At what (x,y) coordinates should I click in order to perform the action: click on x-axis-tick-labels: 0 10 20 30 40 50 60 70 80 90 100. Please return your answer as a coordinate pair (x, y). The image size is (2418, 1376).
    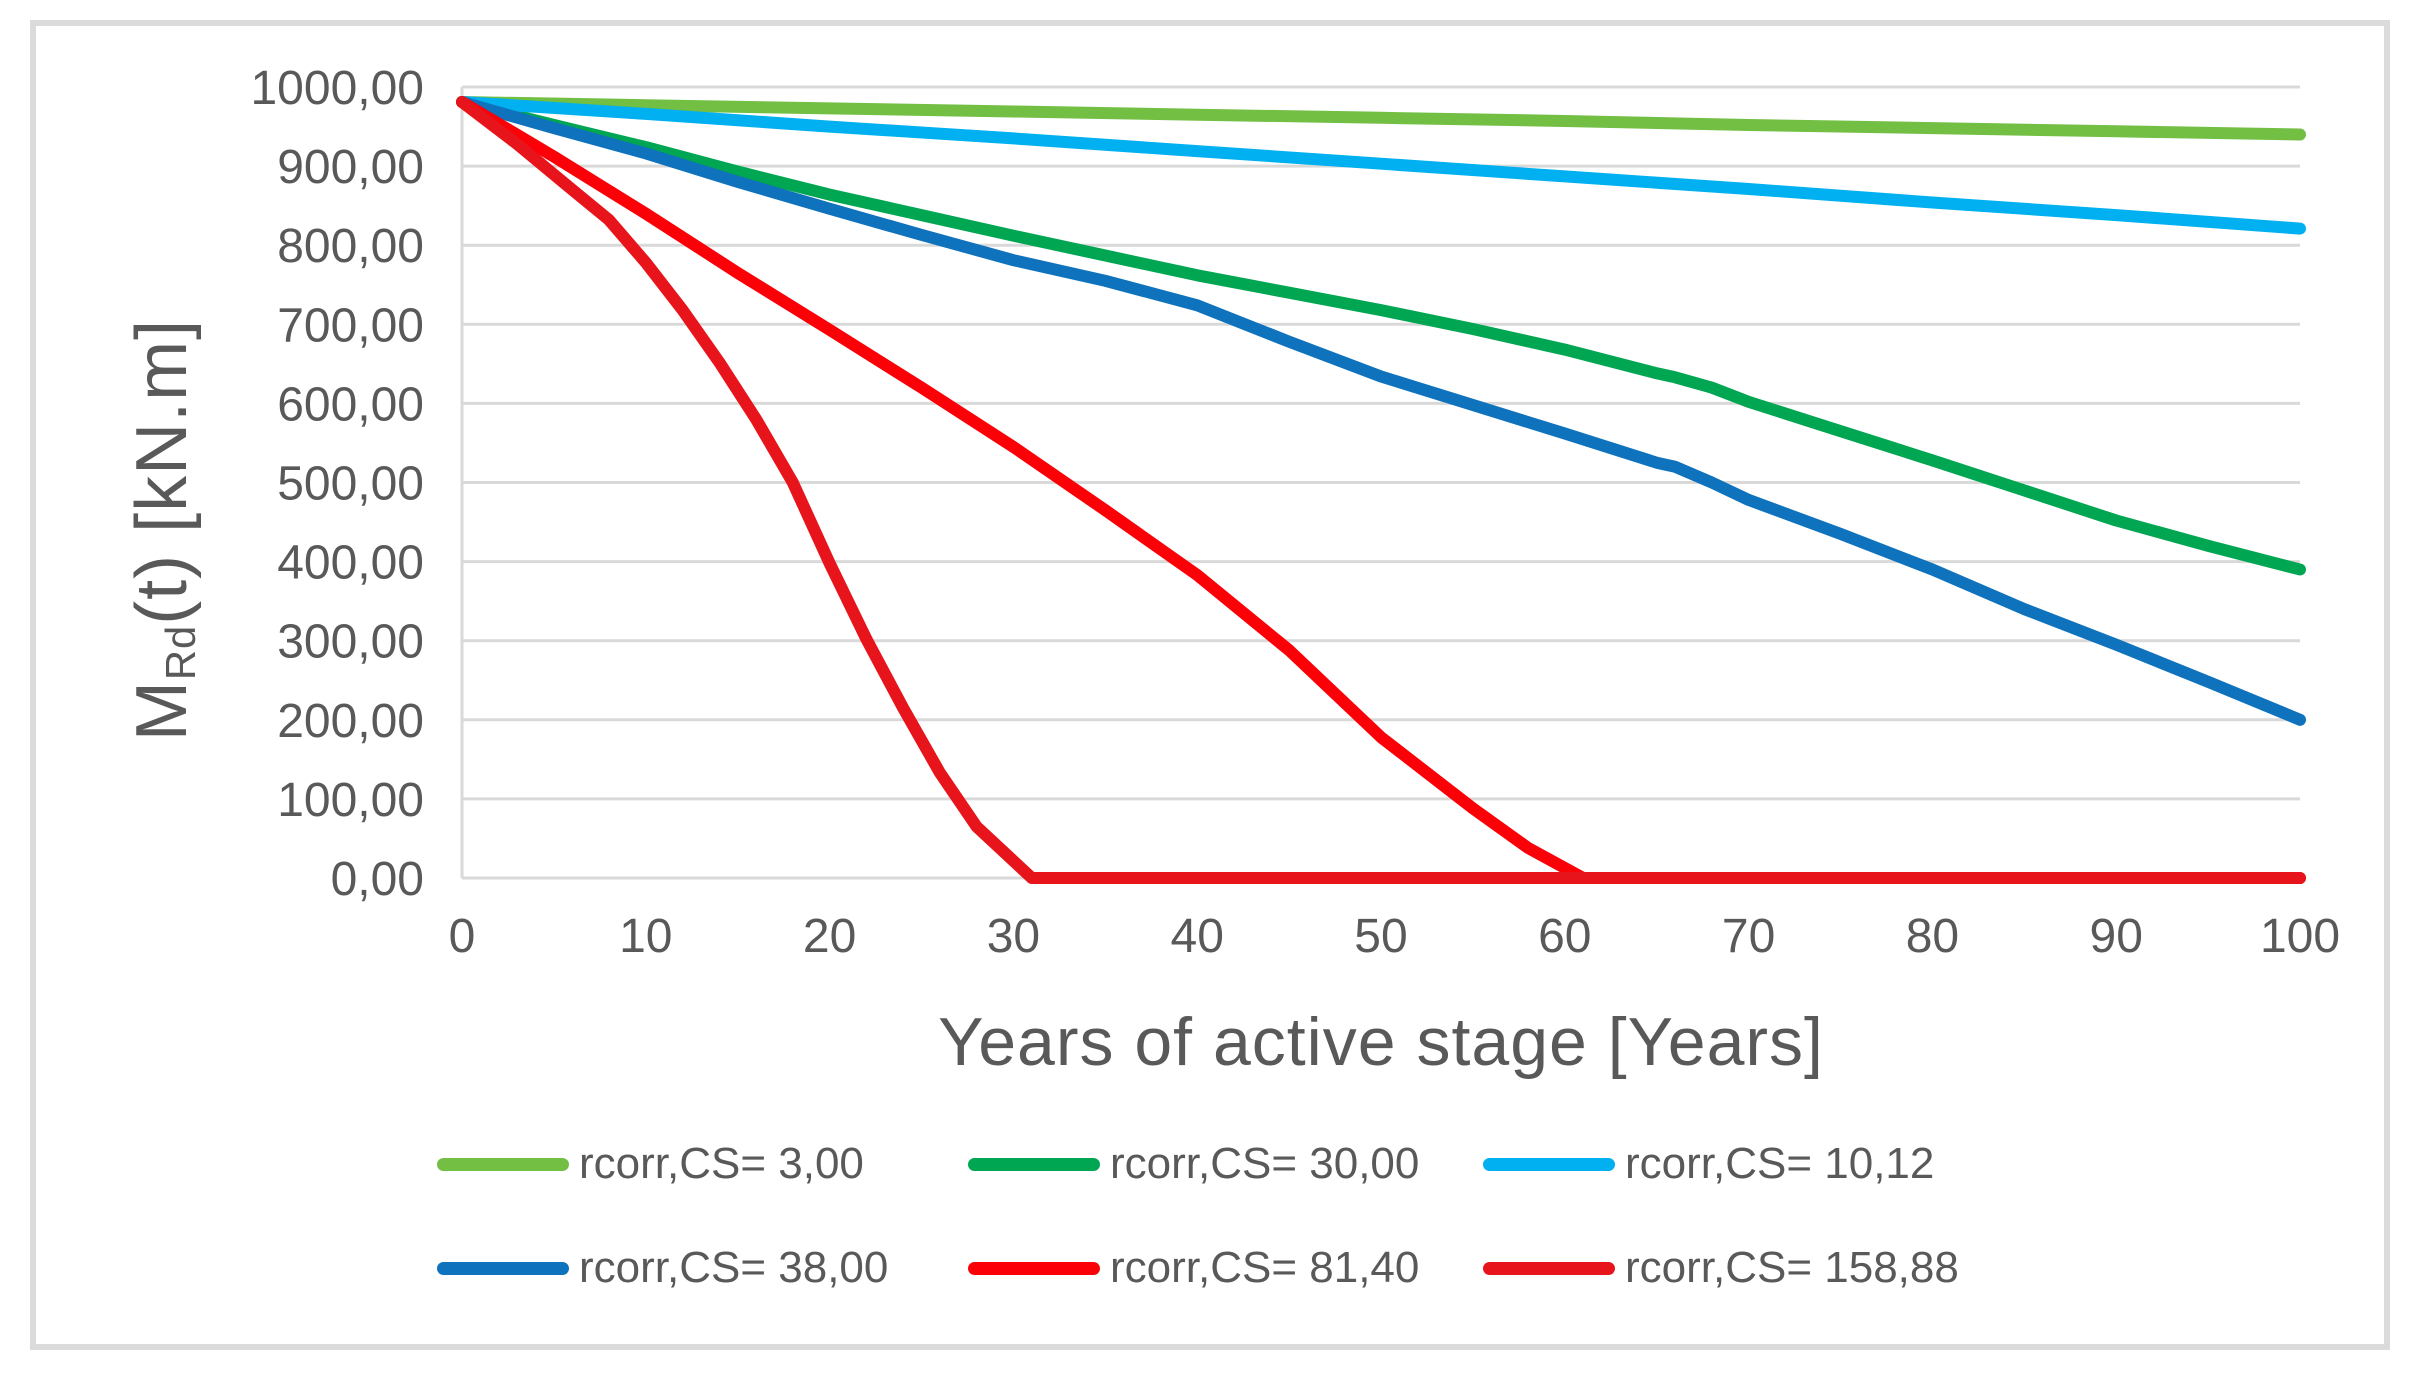
    Looking at the image, I should click on (1394, 936).